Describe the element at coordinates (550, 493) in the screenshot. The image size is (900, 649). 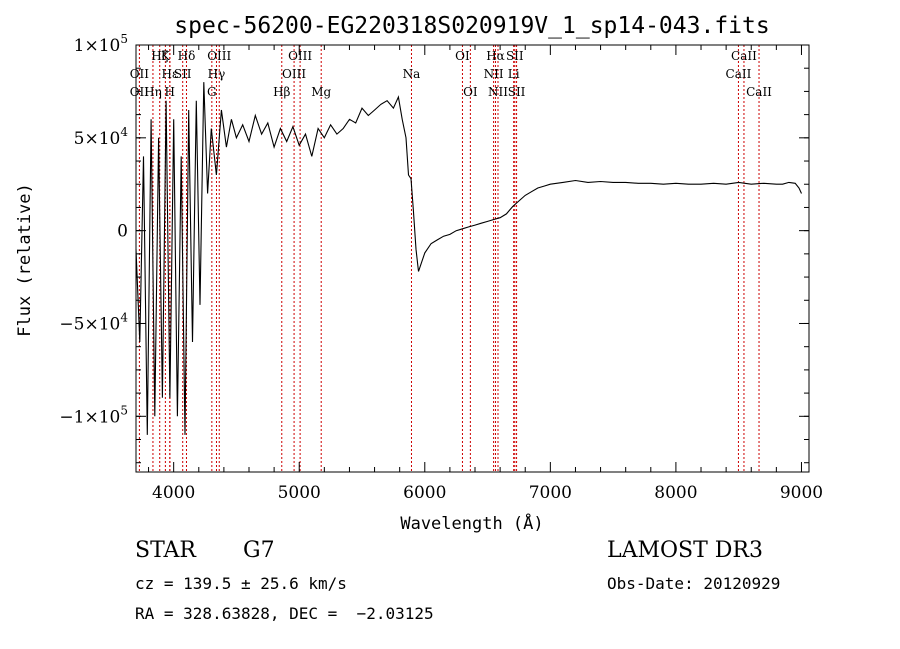
I see `x-tick-label: 7000` at that location.